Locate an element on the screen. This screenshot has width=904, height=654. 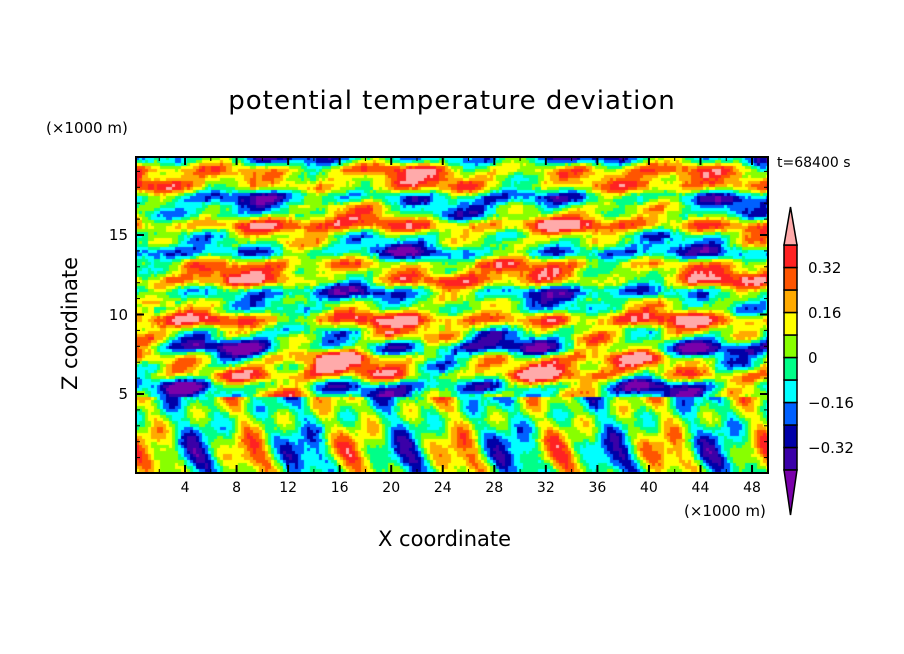
colorbar-tick-label: 0 is located at coordinates (813, 357).